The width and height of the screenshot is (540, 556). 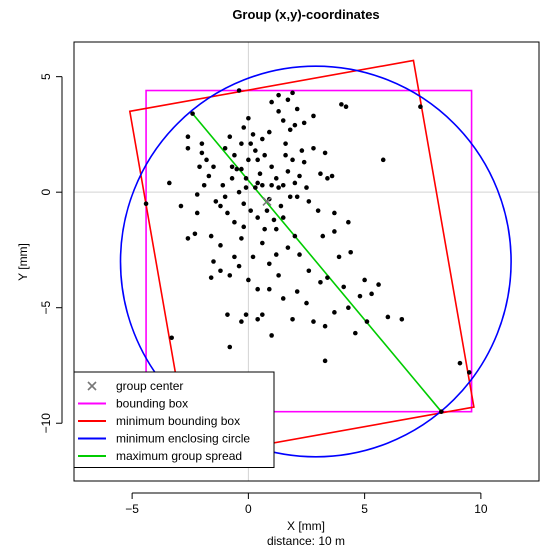 I want to click on y-tick-label: 5, so click(x=46, y=76).